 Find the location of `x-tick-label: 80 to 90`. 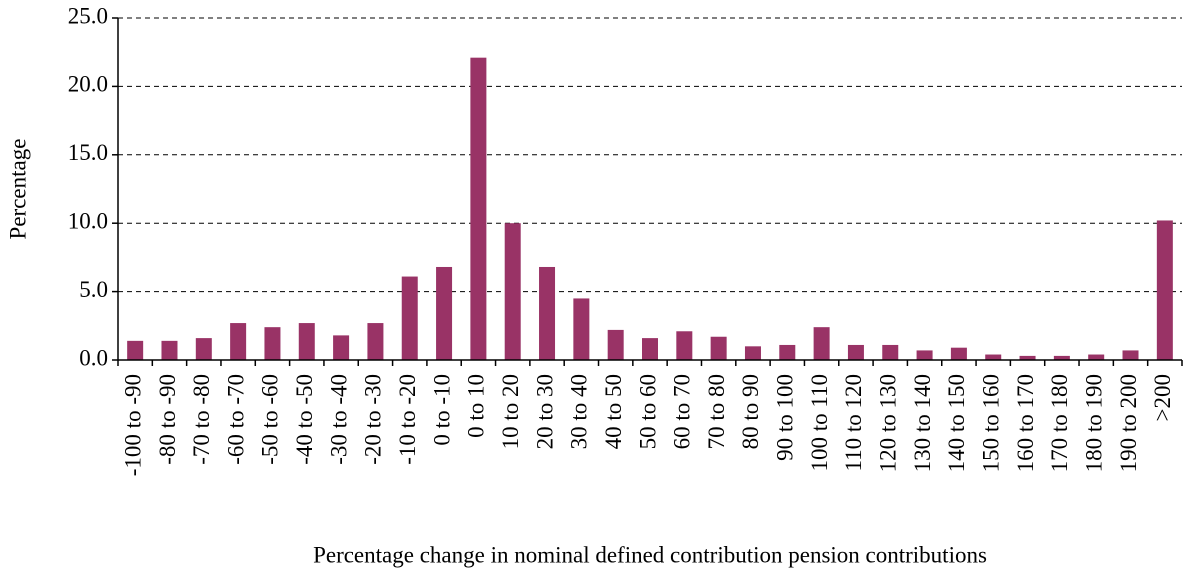

x-tick-label: 80 to 90 is located at coordinates (750, 411).